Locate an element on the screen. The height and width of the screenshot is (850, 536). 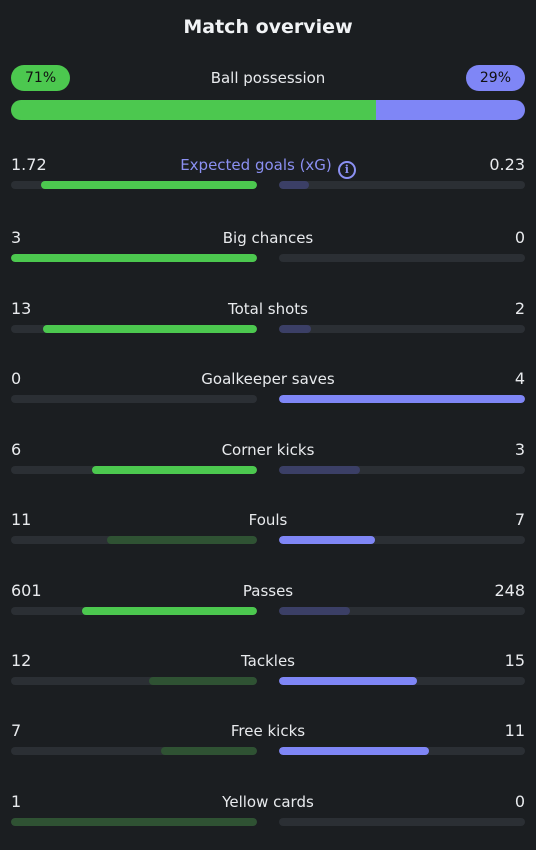
away-stat-value: 2 is located at coordinates (519, 308).